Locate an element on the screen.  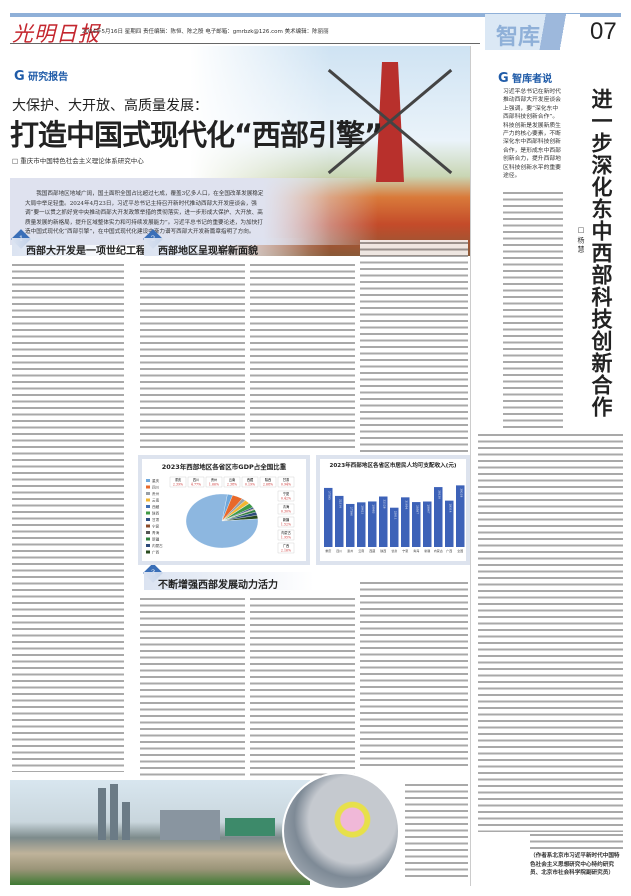
legend-label: 宁夏 is located at coordinates (156, 526).